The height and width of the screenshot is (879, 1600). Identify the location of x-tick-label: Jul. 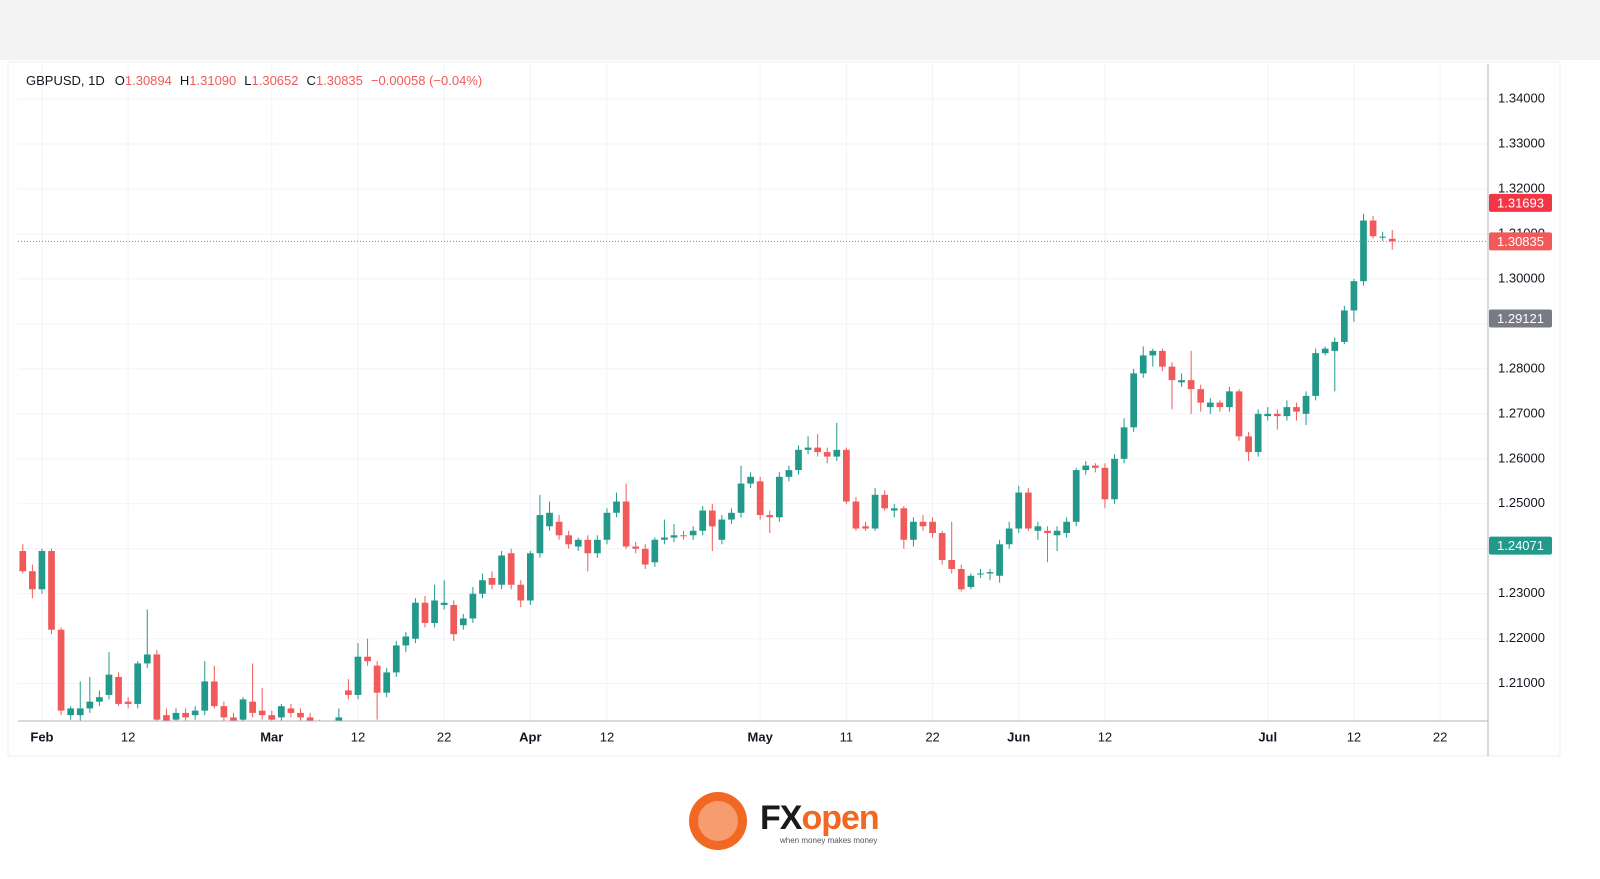
(1267, 736).